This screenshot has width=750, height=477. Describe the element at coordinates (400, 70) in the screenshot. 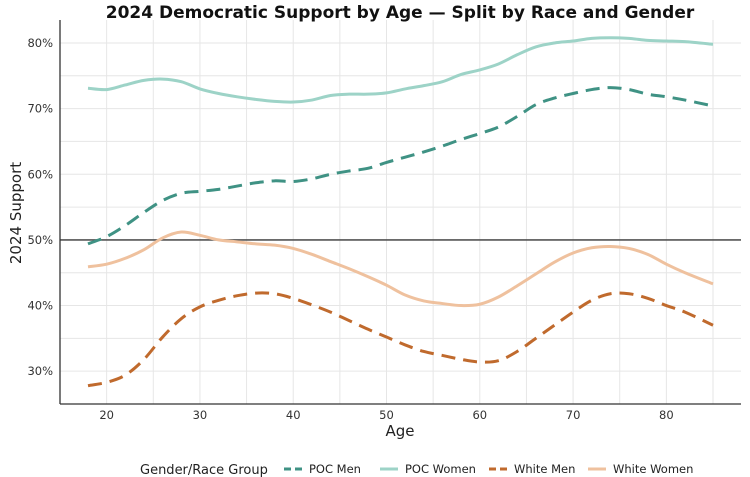

I see `series-line-poc-women` at that location.